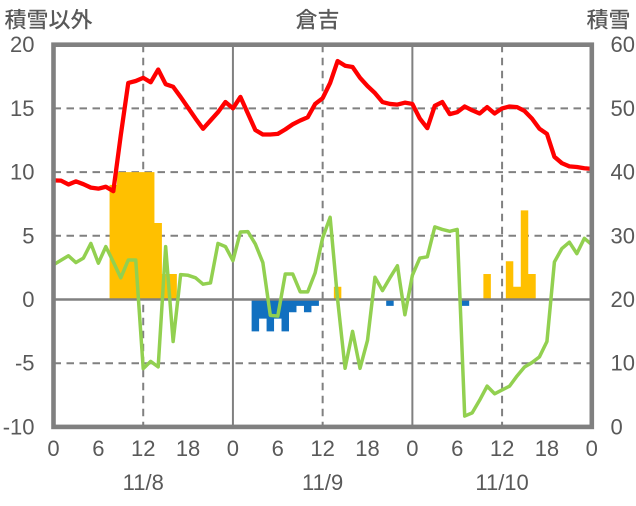 Image resolution: width=636 pixels, height=506 pixels. Describe the element at coordinates (623, 108) in the screenshot. I see `svg-text: 50` at that location.